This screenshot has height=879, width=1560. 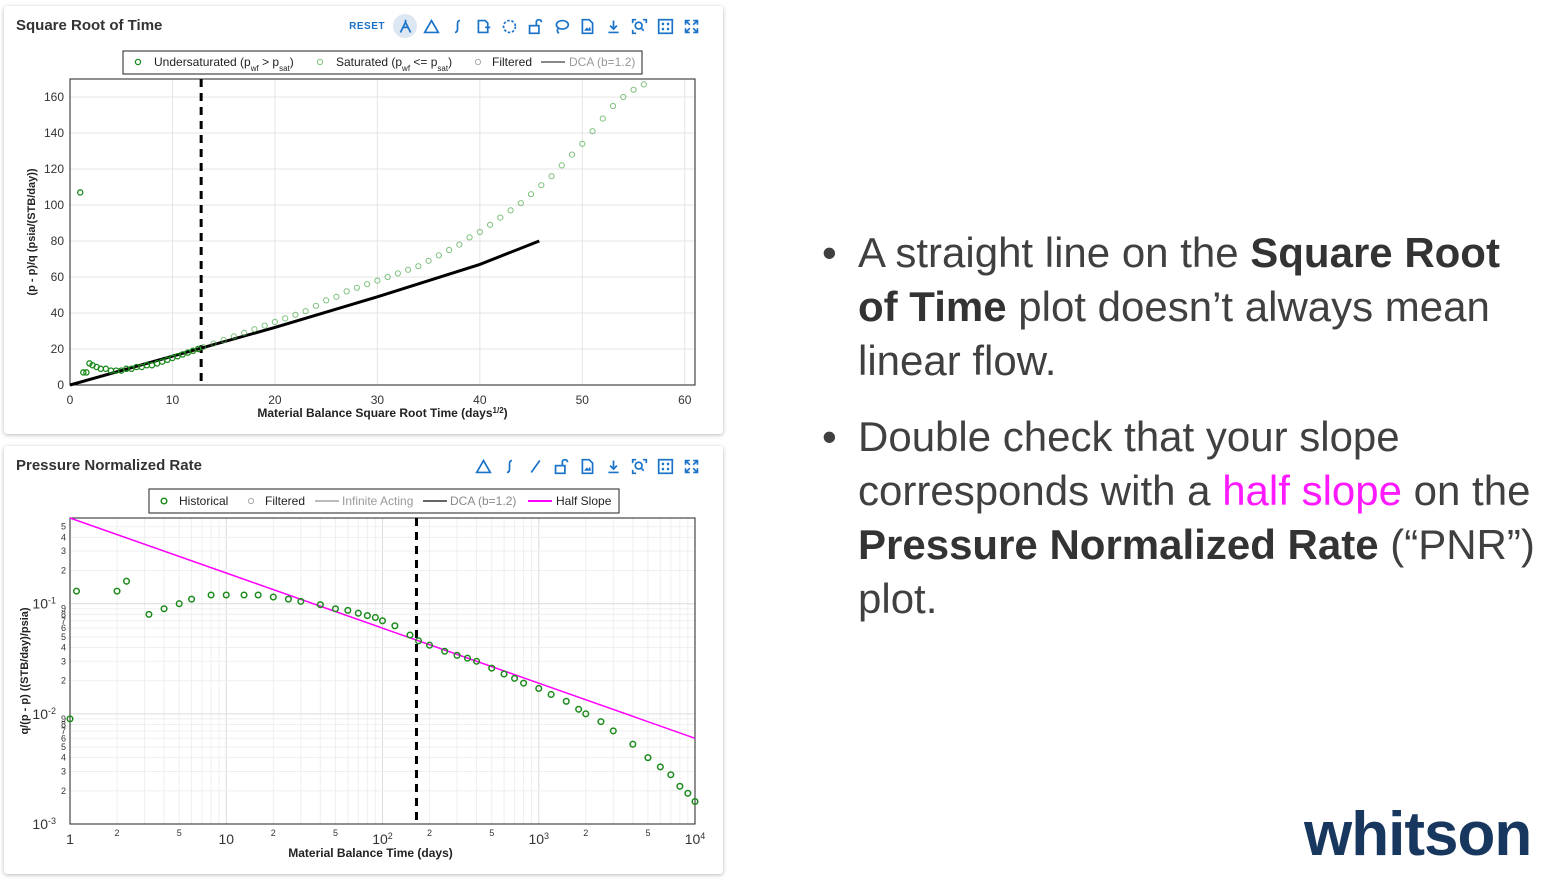 I want to click on legend-subscript: sat, so click(x=284, y=68).